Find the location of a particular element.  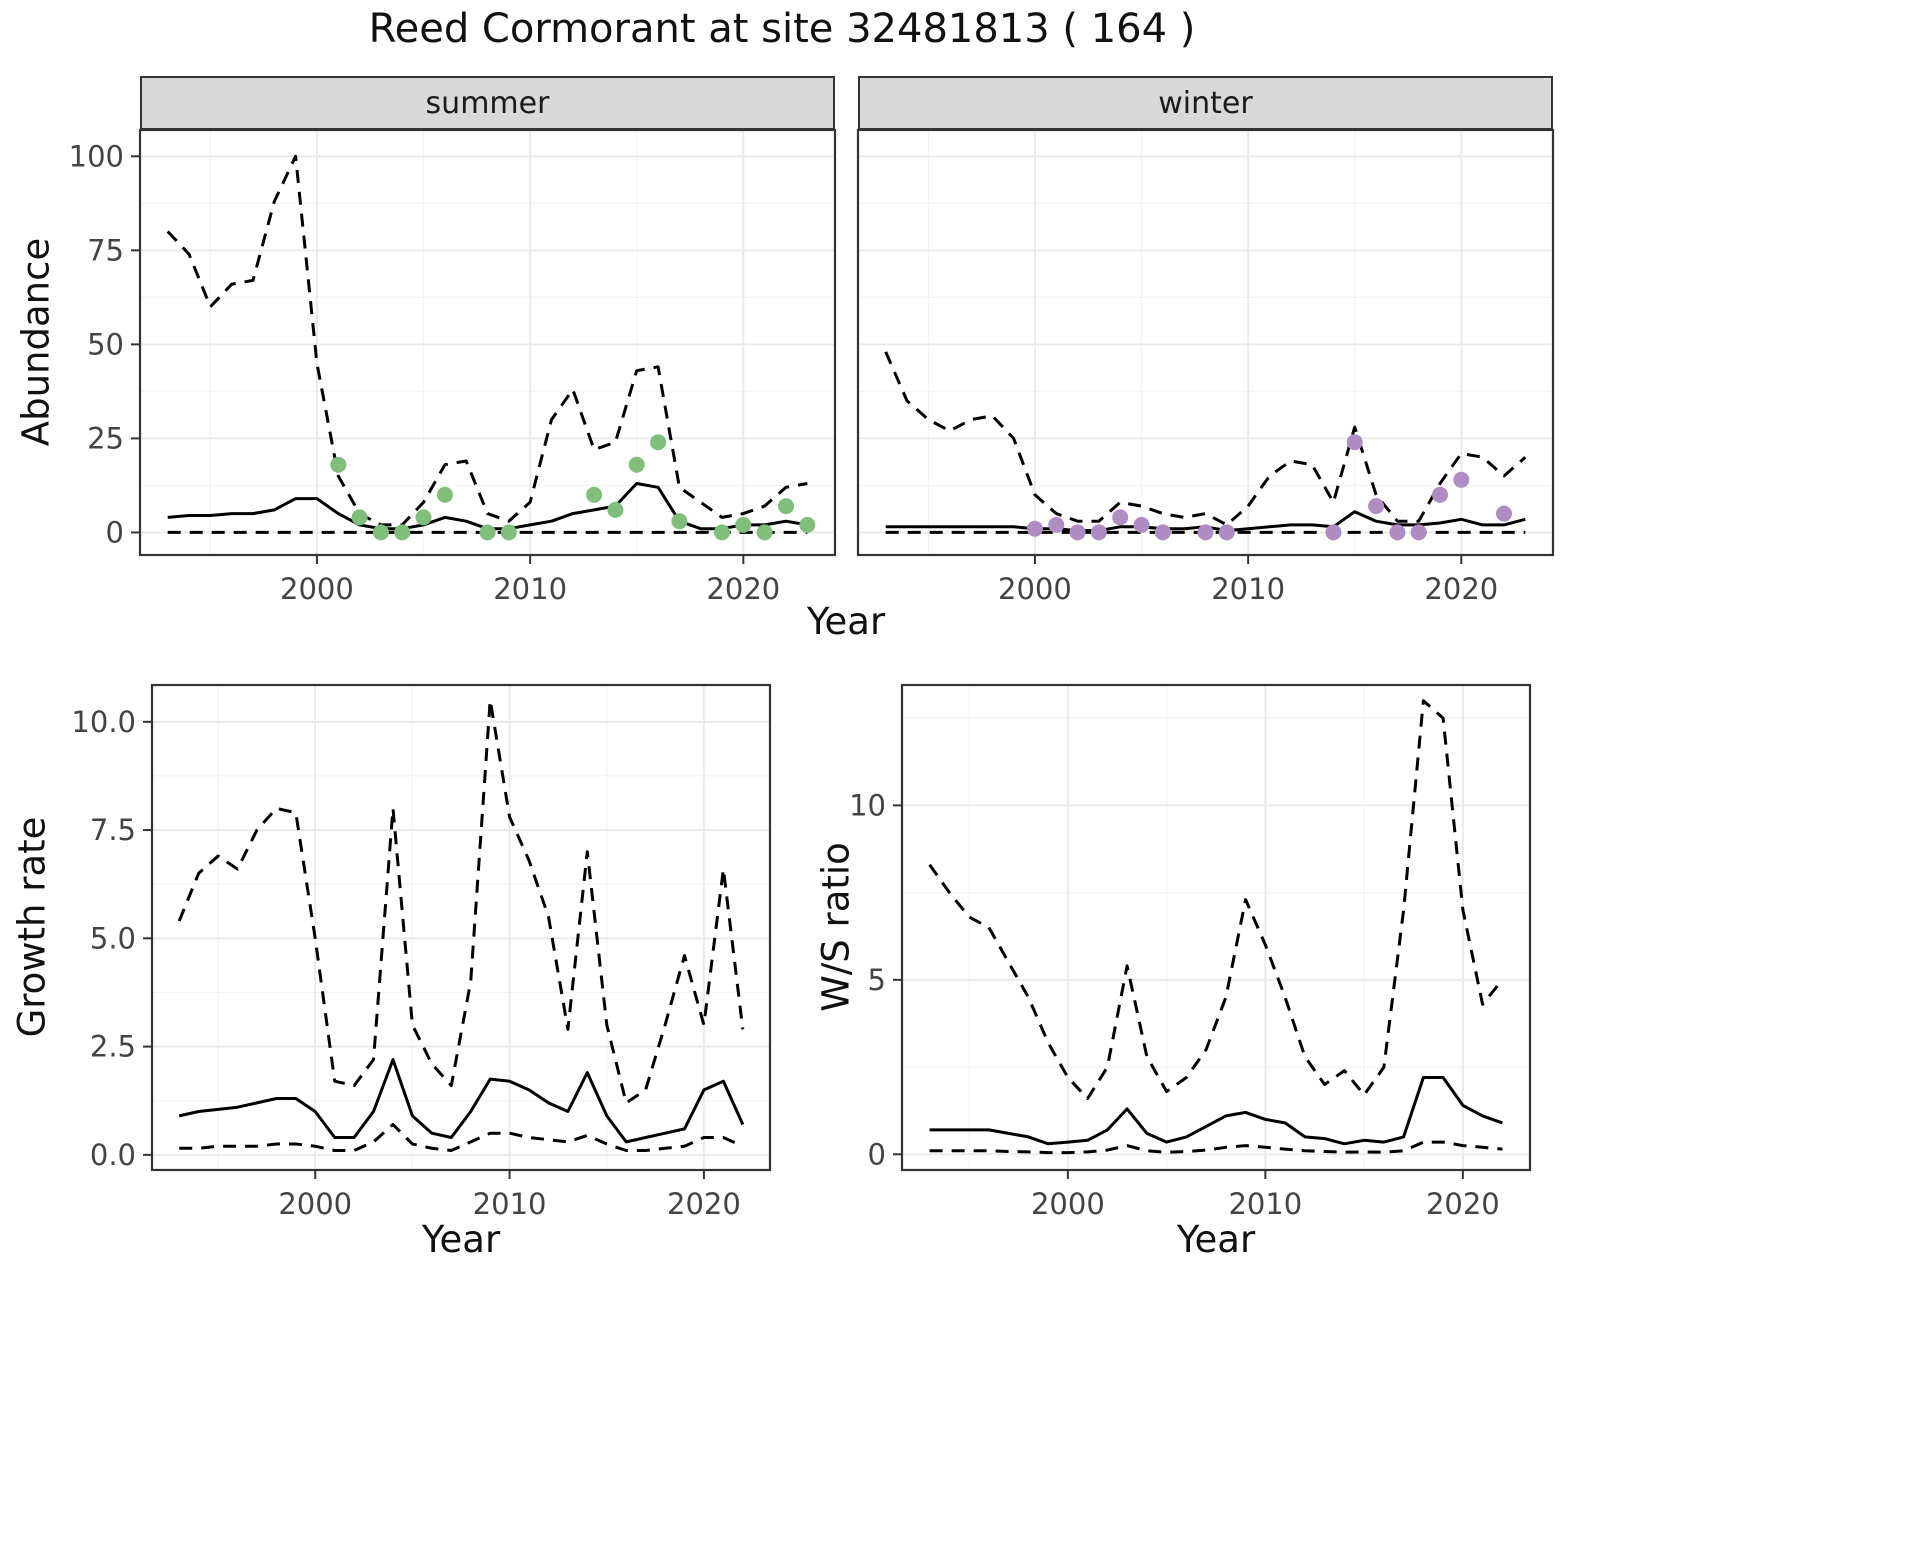

panel-summer: 2000 2010 2020 0 25 50 75 100 is located at coordinates (453, 367).